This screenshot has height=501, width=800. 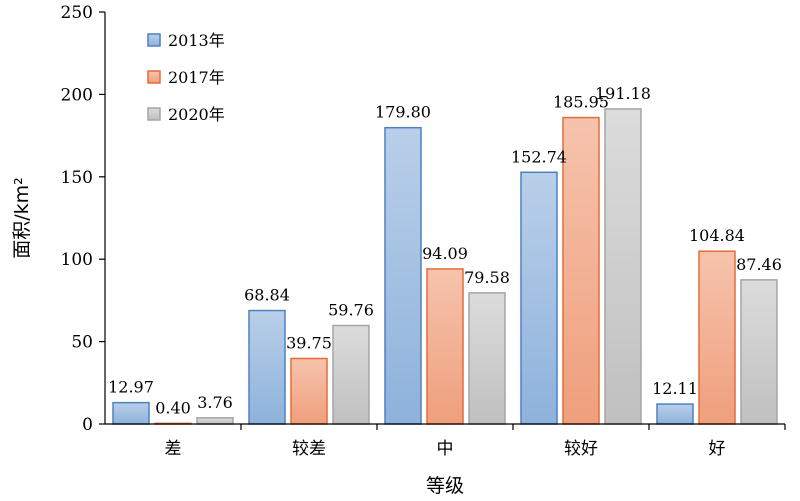 I want to click on bar-2013年-较好, so click(x=539, y=298).